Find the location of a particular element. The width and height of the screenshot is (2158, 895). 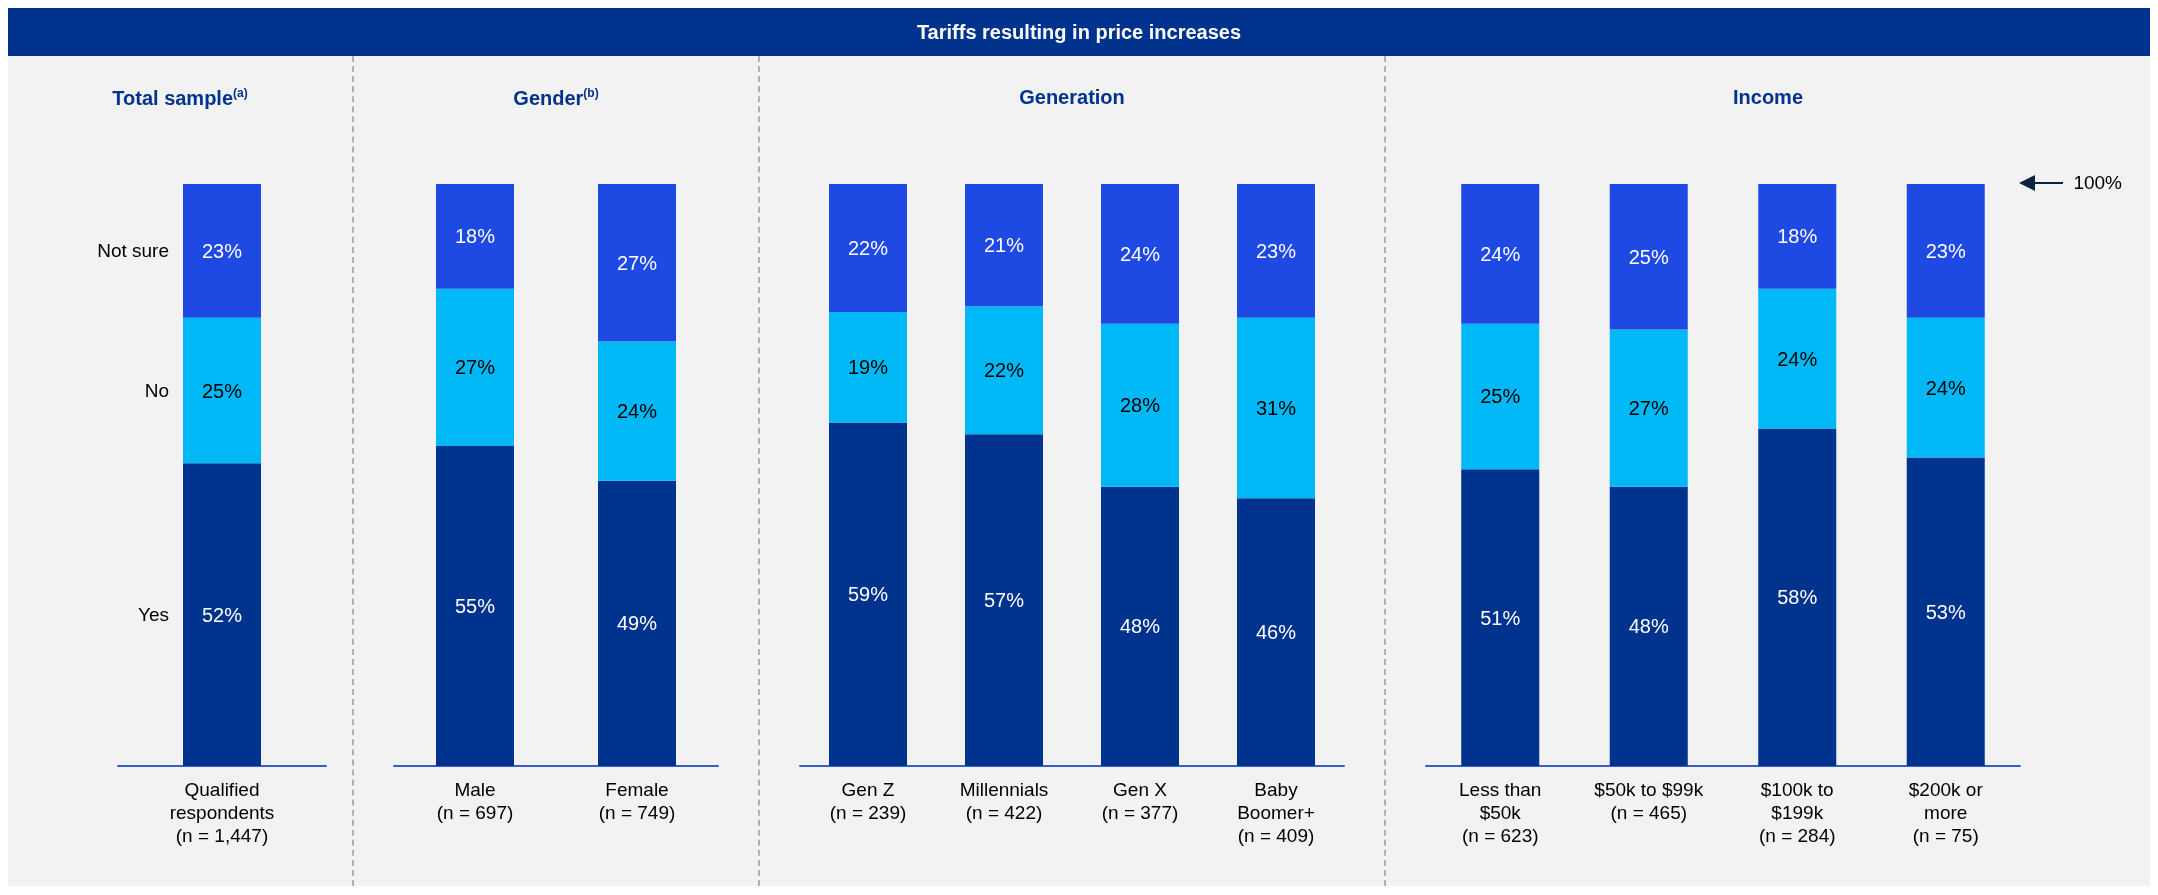

data-label: 58% is located at coordinates (1797, 597).